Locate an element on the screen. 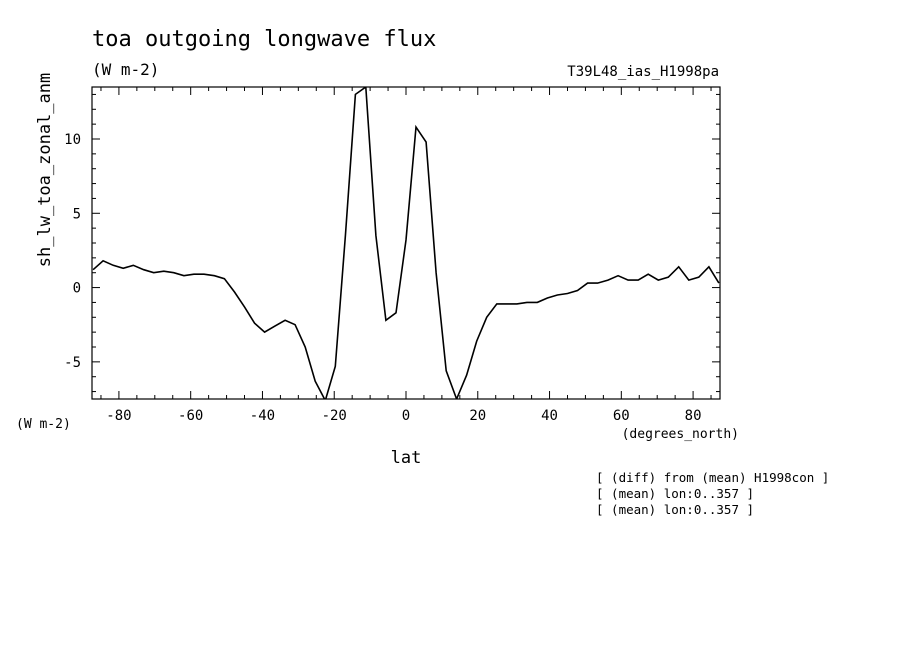  chart-title: toa outgoing longwave flux is located at coordinates (264, 39).